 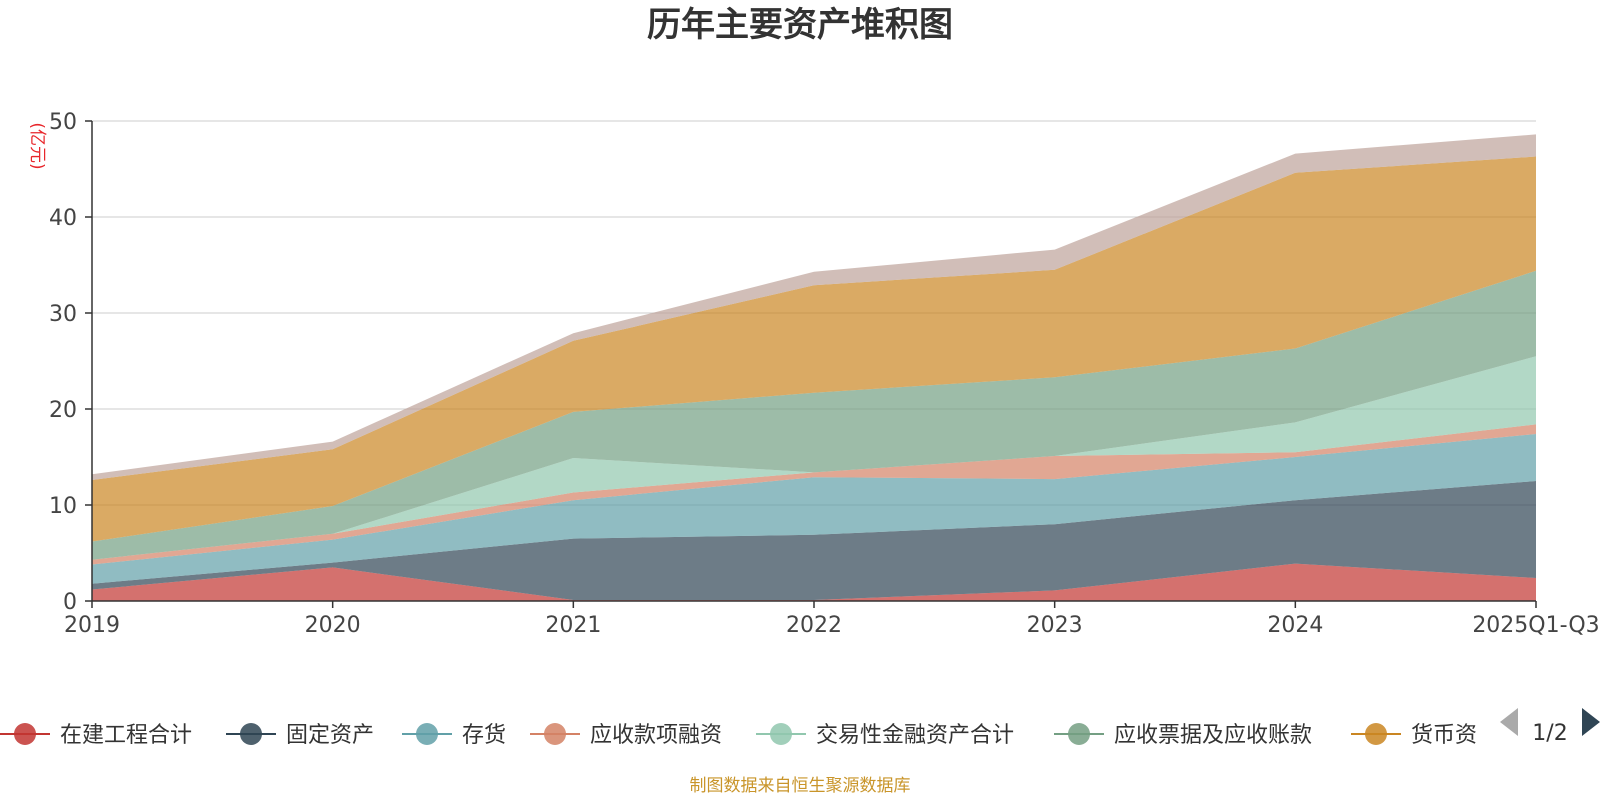 What do you see at coordinates (126, 735) in the screenshot?
I see `legend-label: 在建工程合计` at bounding box center [126, 735].